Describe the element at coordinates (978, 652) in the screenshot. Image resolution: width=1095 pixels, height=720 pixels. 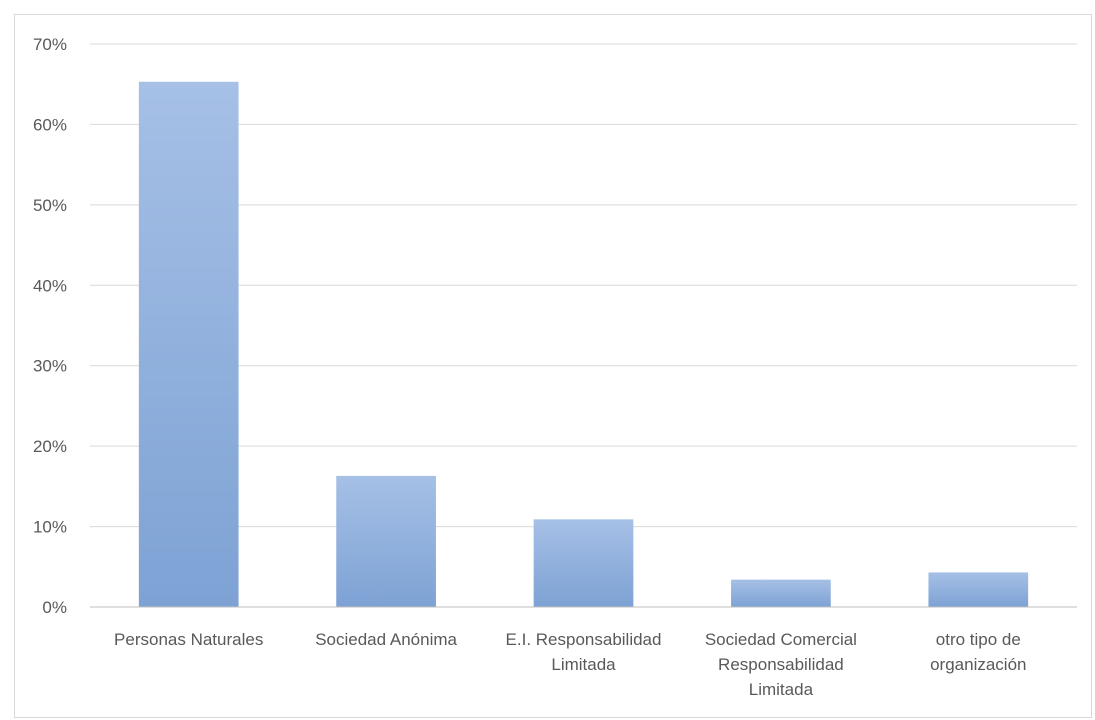
I see `x-tick-label: otro tipo de organización` at that location.